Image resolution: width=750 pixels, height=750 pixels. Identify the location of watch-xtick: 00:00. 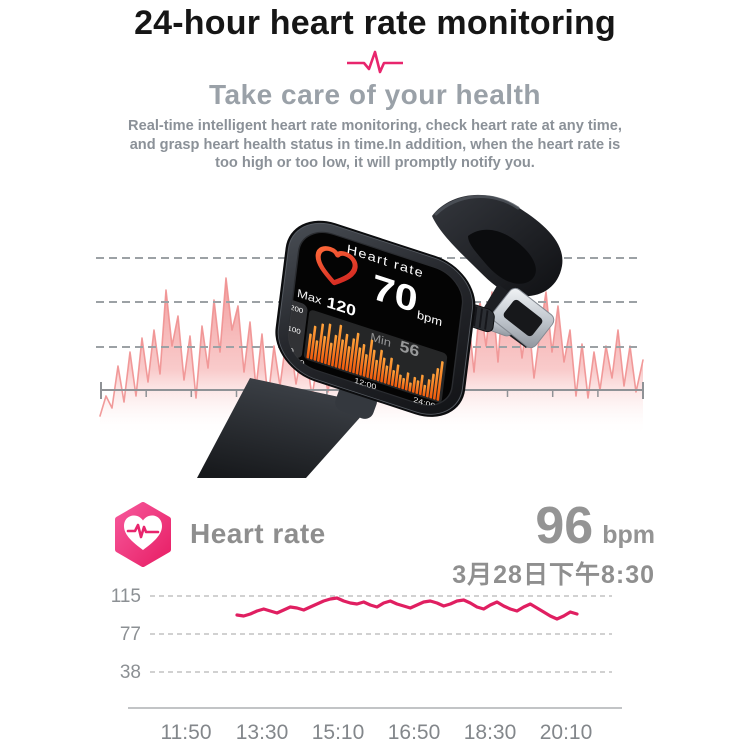
(293, 360).